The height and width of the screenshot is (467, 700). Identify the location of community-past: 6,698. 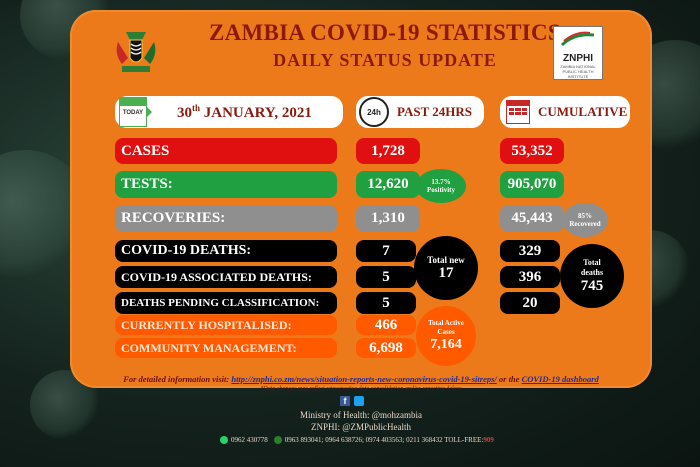
(386, 348).